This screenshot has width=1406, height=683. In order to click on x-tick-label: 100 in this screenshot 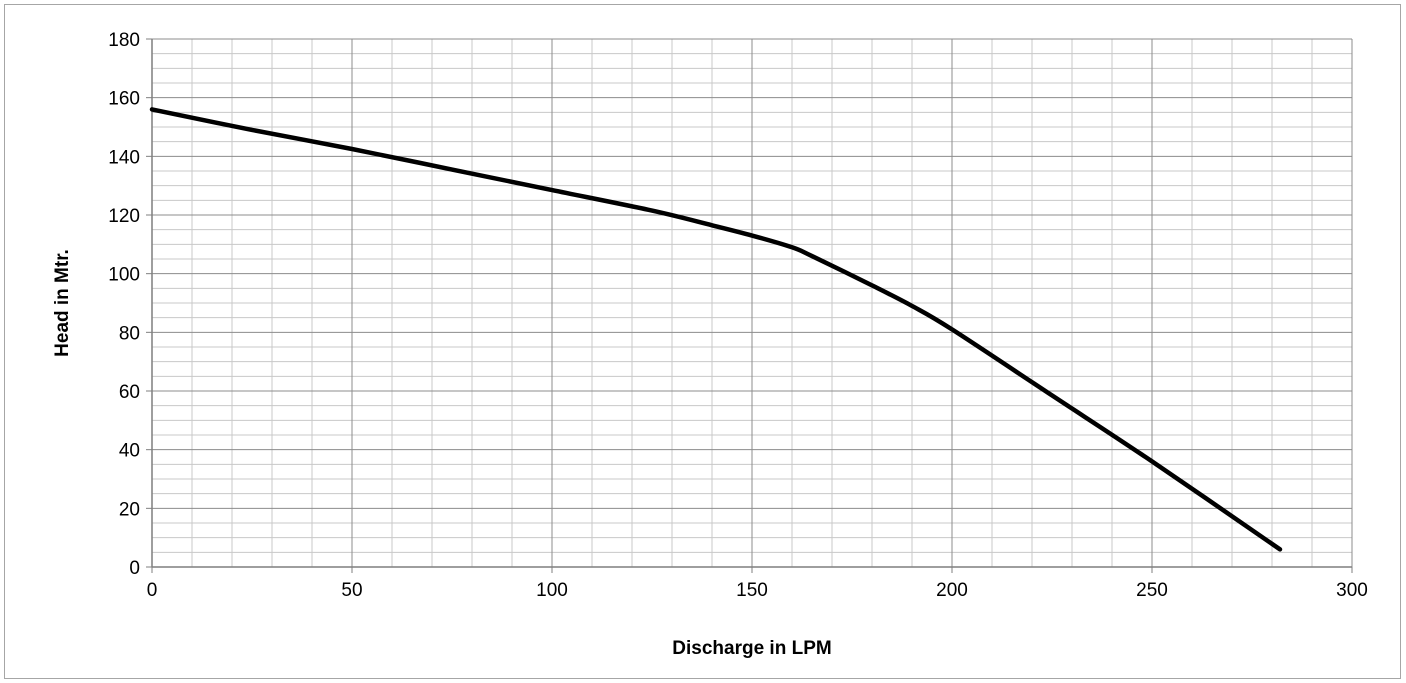, I will do `click(552, 590)`.